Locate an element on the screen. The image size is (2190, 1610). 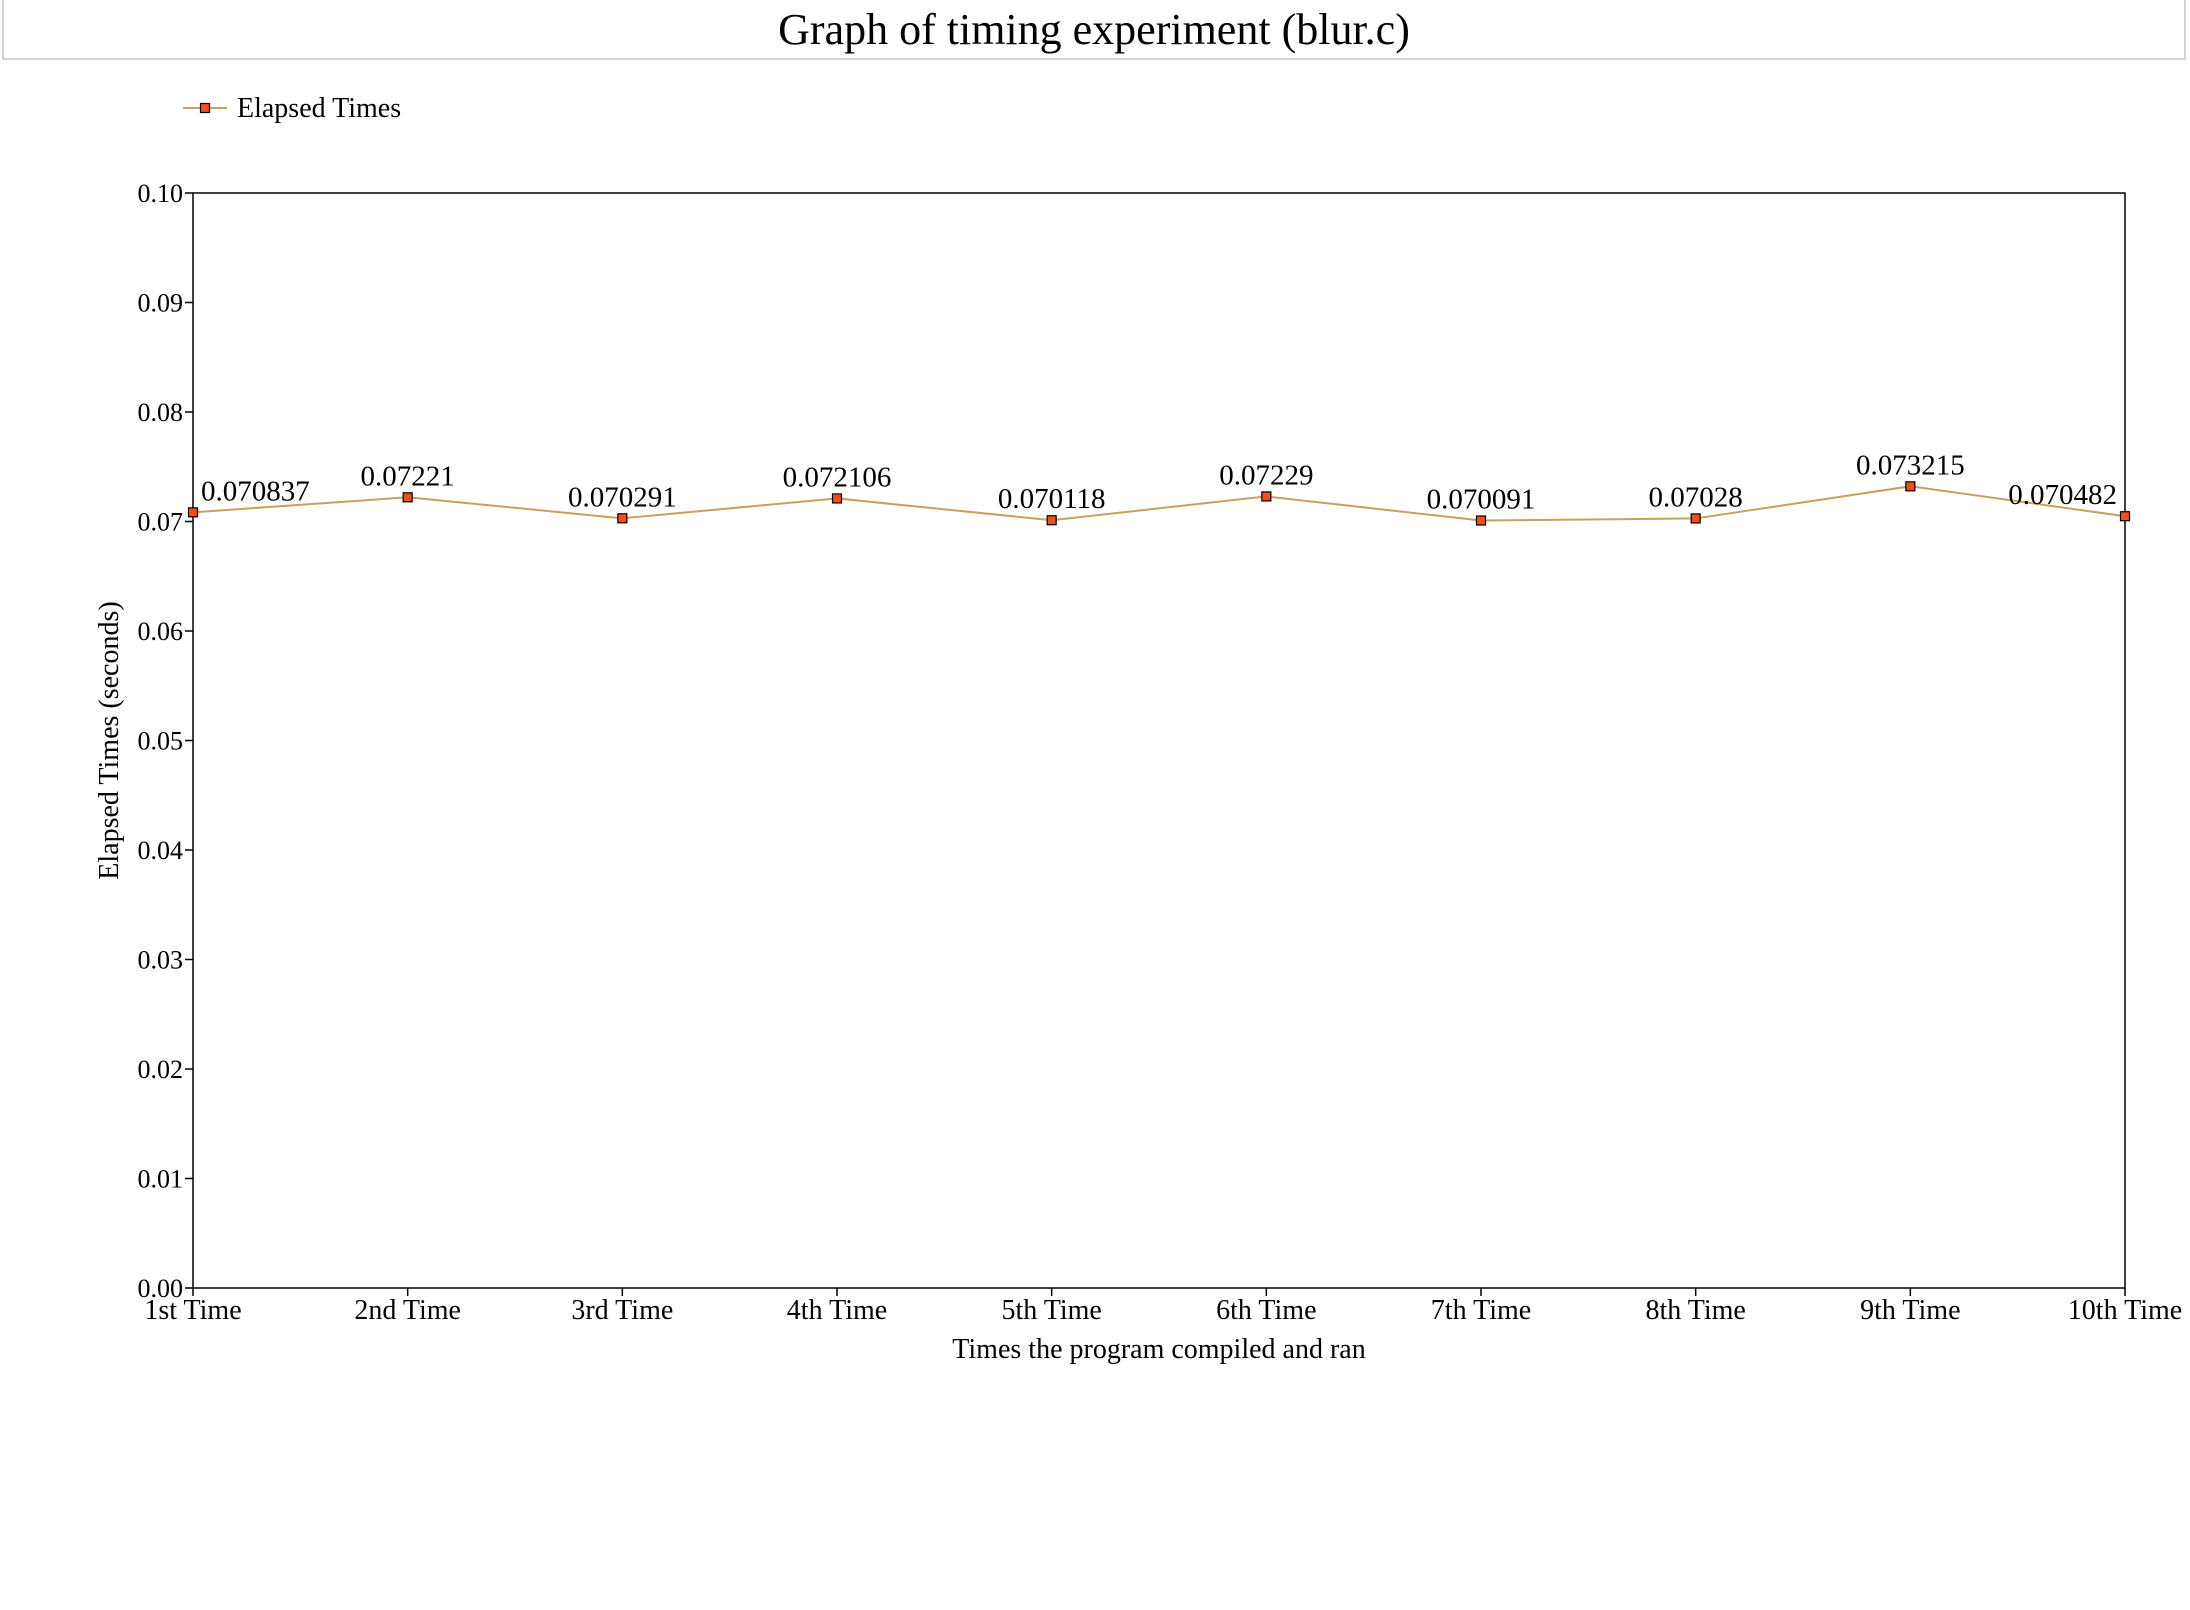
data-label: 0.07028 is located at coordinates (1696, 497).